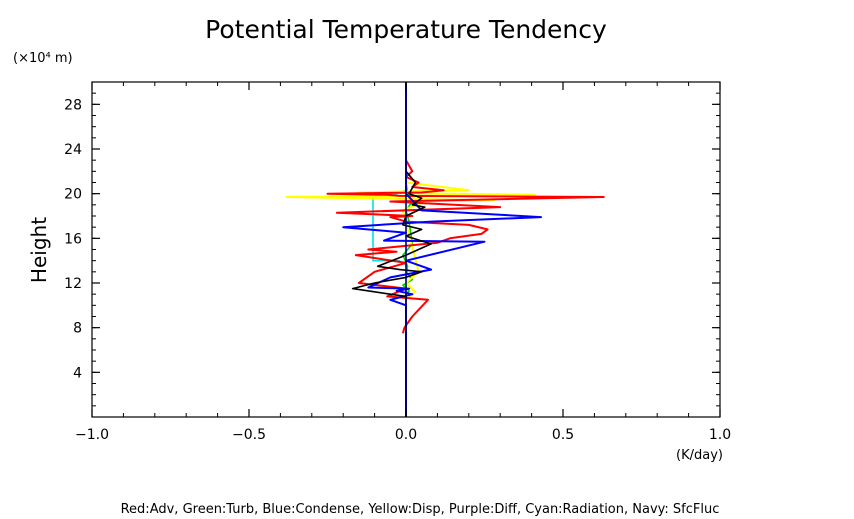 This screenshot has height=519, width=854. I want to click on x-tick-label: 0.5, so click(563, 435).